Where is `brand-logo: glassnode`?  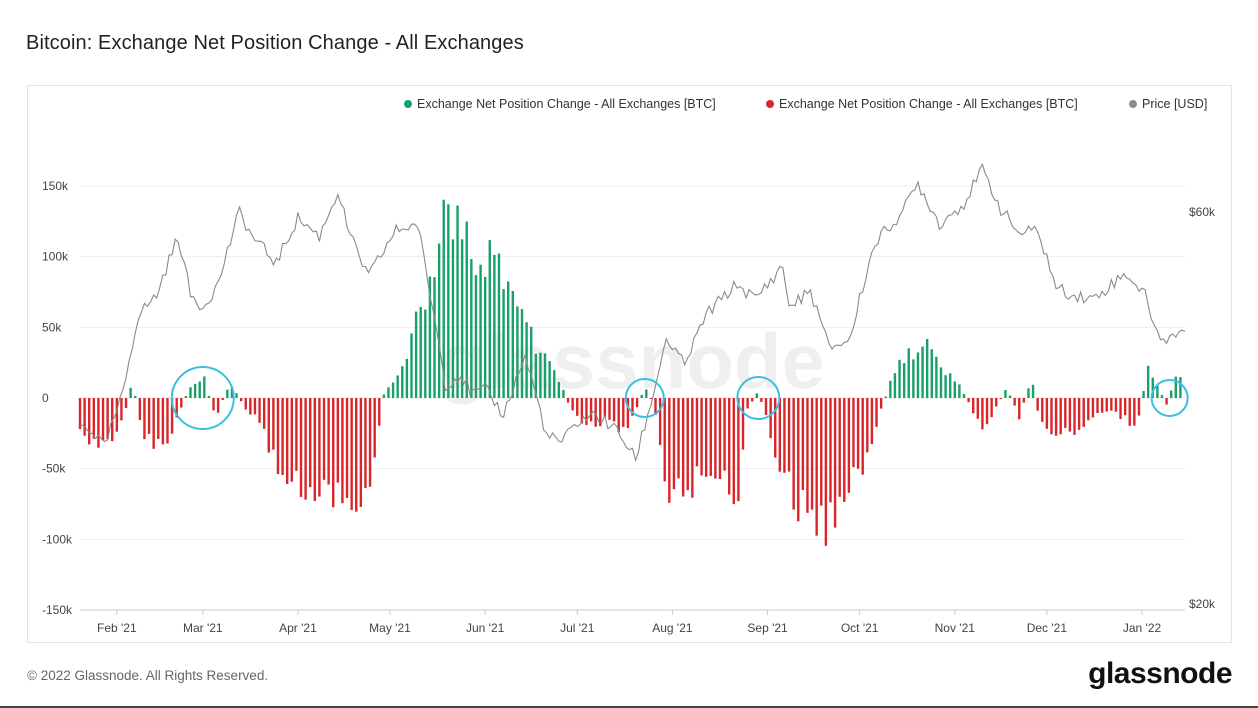
brand-logo: glassnode is located at coordinates (1160, 673).